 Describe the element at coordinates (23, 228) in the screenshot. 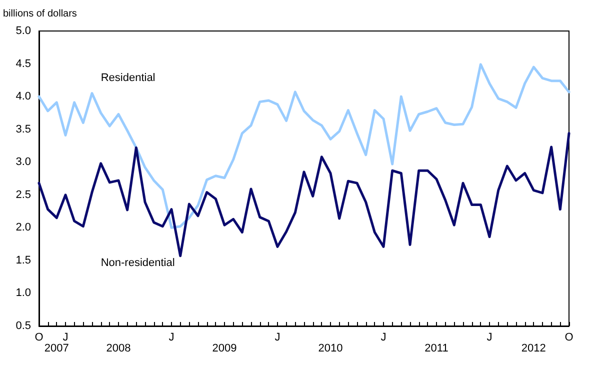

I see `y-tick-label: 2.0` at that location.